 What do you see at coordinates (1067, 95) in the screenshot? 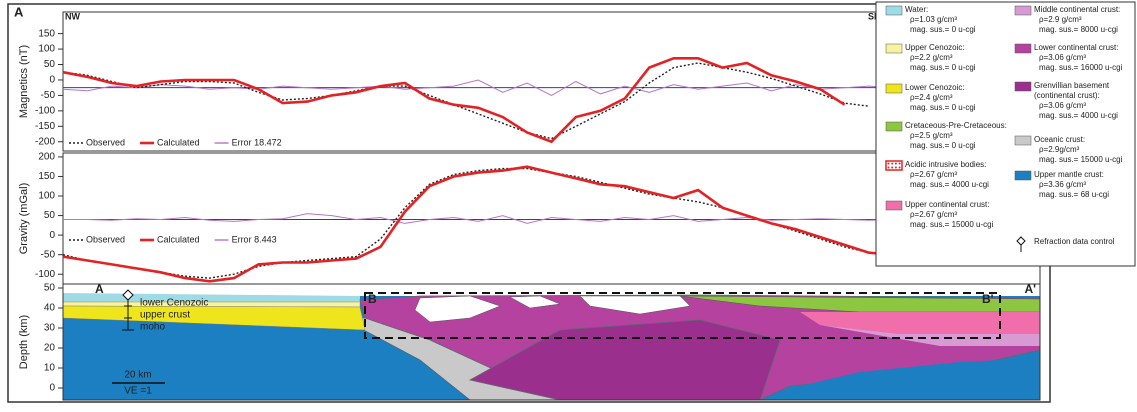
I see `legend-detail: (continental crust):` at bounding box center [1067, 95].